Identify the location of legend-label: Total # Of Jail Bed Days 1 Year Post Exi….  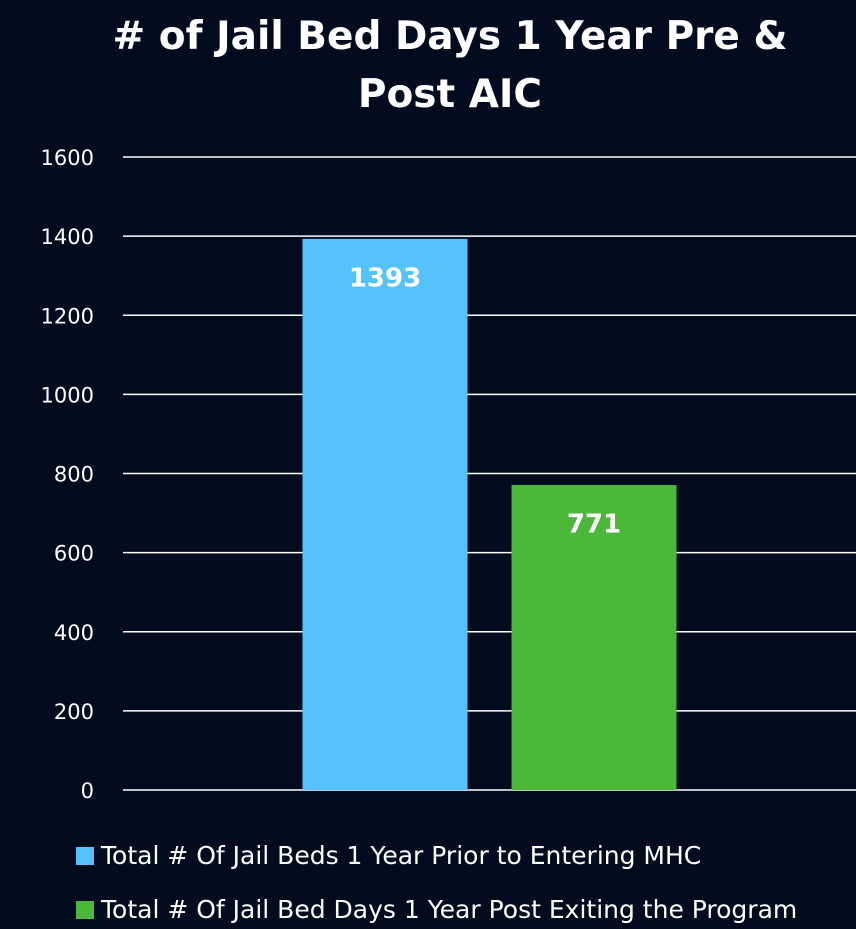
(448, 909).